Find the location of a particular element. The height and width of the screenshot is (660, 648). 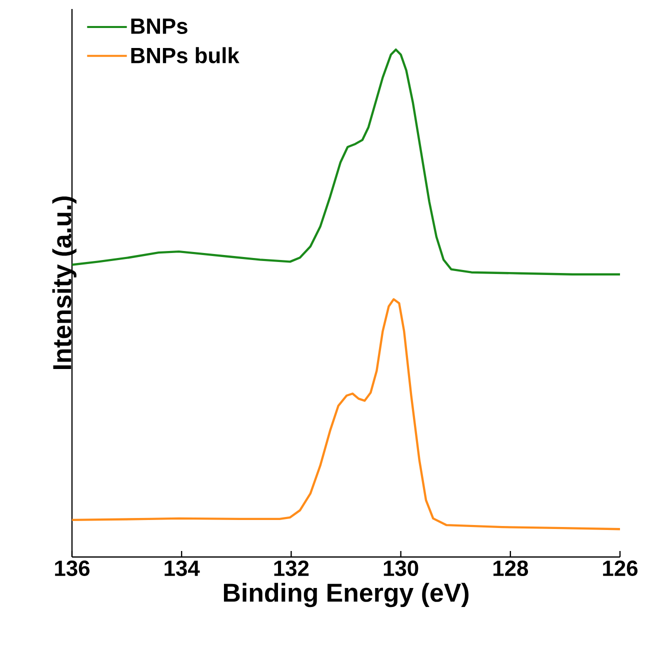

legend-label: BNPs is located at coordinates (159, 26).